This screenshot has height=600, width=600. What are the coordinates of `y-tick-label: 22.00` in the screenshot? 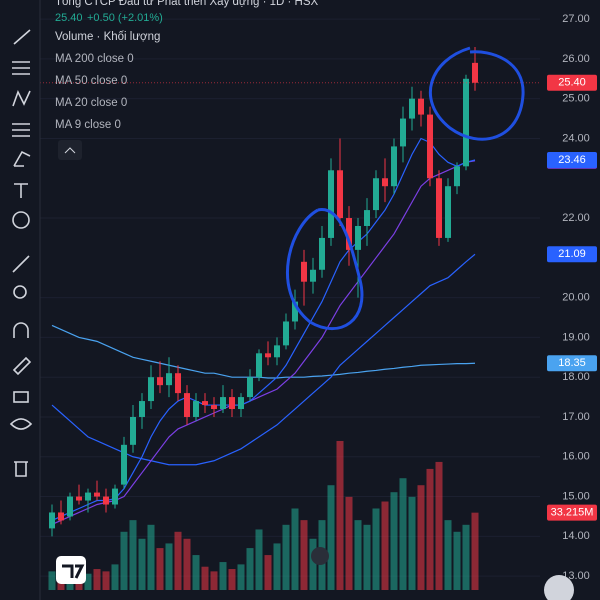 It's located at (576, 218).